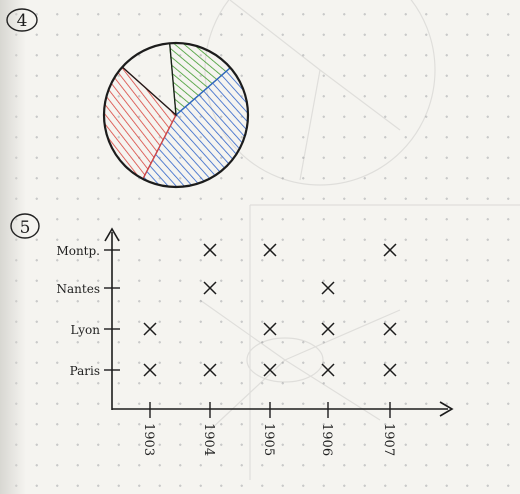  Describe the element at coordinates (86, 330) in the screenshot. I see `y-tick-label: Lyon` at that location.